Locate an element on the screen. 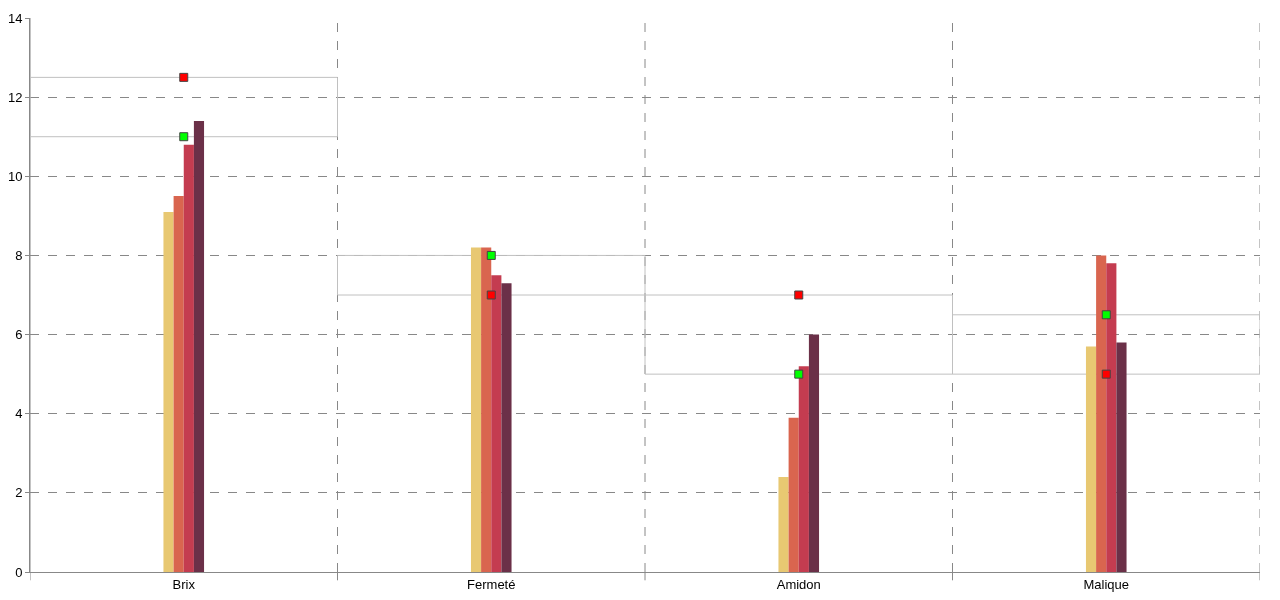  y-tick-label: 2 is located at coordinates (19, 493).